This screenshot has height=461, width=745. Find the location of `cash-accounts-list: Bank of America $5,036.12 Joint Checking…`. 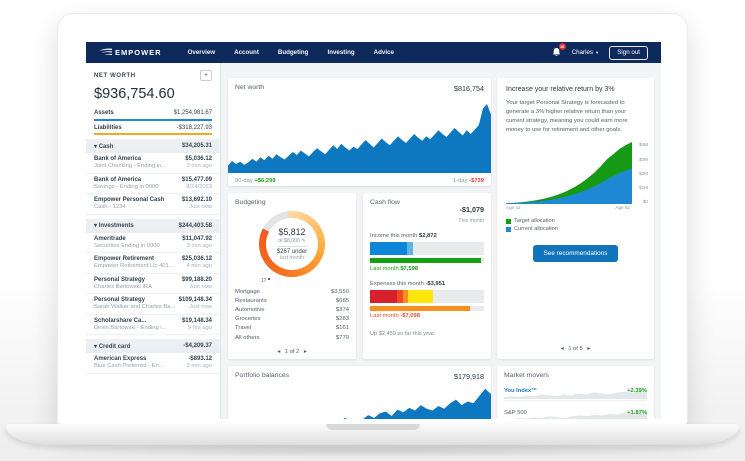

cash-accounts-list: Bank of America $5,036.12 Joint Checking… is located at coordinates (153, 184).